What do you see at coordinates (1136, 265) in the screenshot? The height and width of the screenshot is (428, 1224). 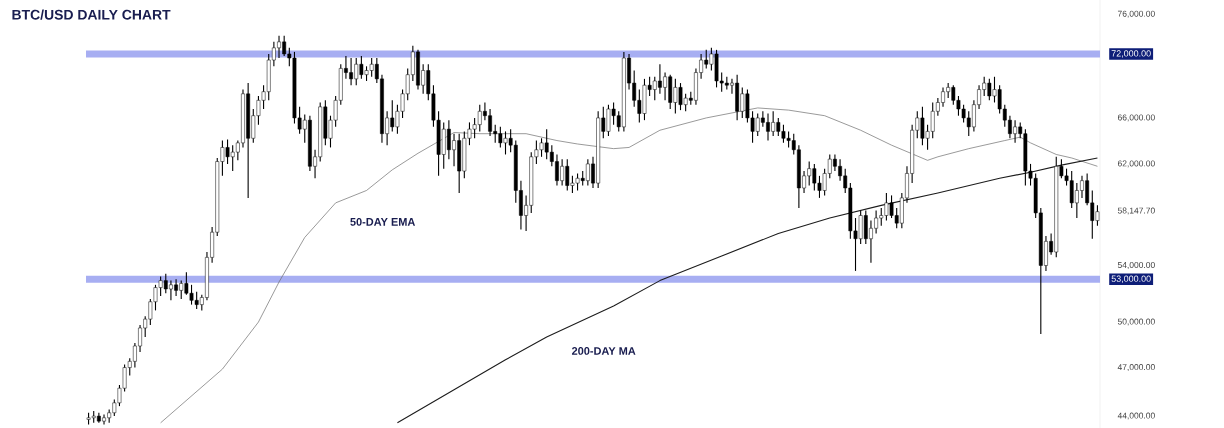 I see `y-tick-label: 54,000.00` at bounding box center [1136, 265].